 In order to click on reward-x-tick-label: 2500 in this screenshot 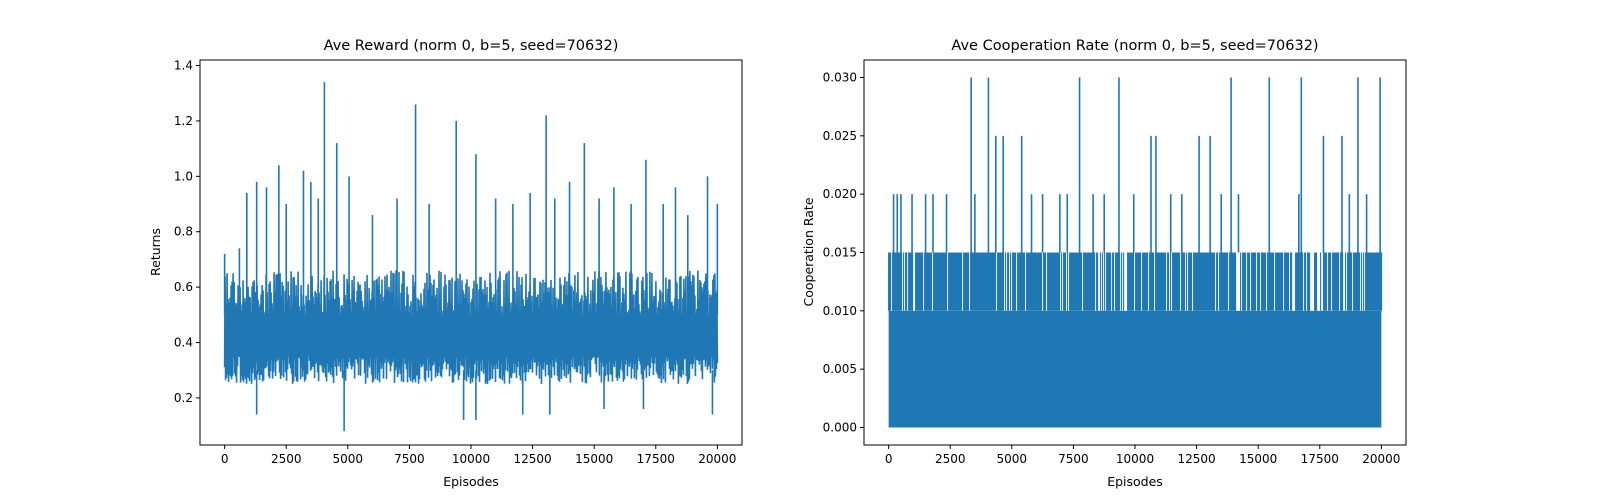, I will do `click(286, 459)`.